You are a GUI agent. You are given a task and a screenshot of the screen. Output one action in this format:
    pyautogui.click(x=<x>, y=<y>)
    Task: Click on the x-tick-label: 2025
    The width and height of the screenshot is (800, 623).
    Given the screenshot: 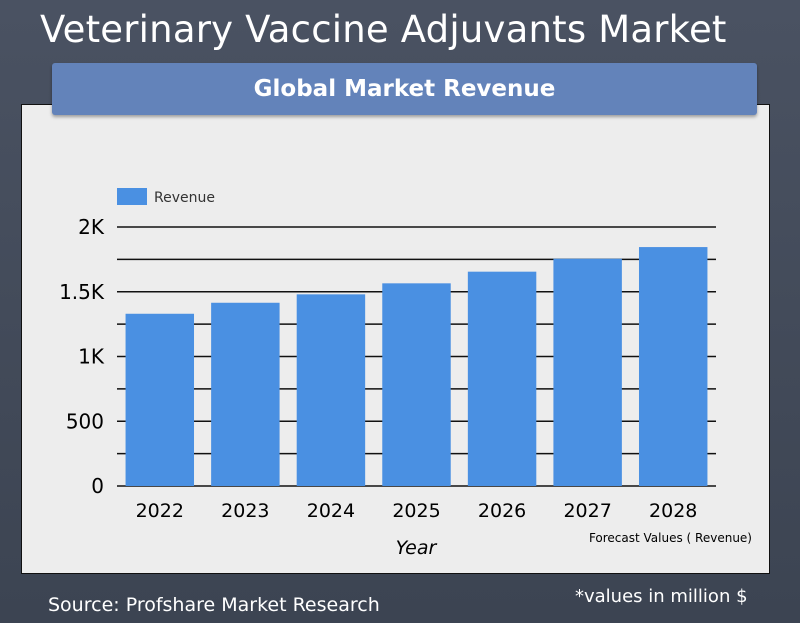 What is the action you would take?
    pyautogui.click(x=416, y=511)
    